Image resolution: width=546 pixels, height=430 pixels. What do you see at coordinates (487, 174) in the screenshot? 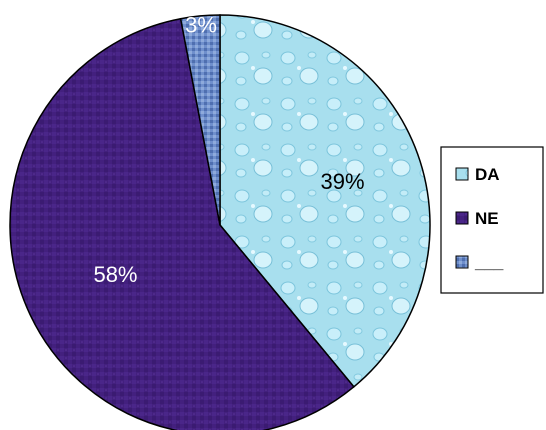
I see `legend-label-da: DA` at bounding box center [487, 174].